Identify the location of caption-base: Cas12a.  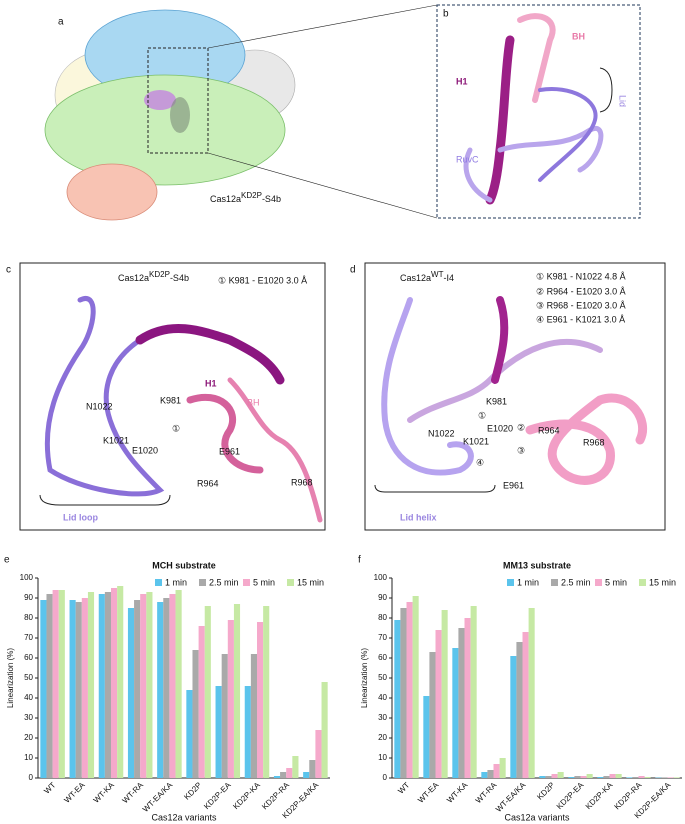
(225, 199).